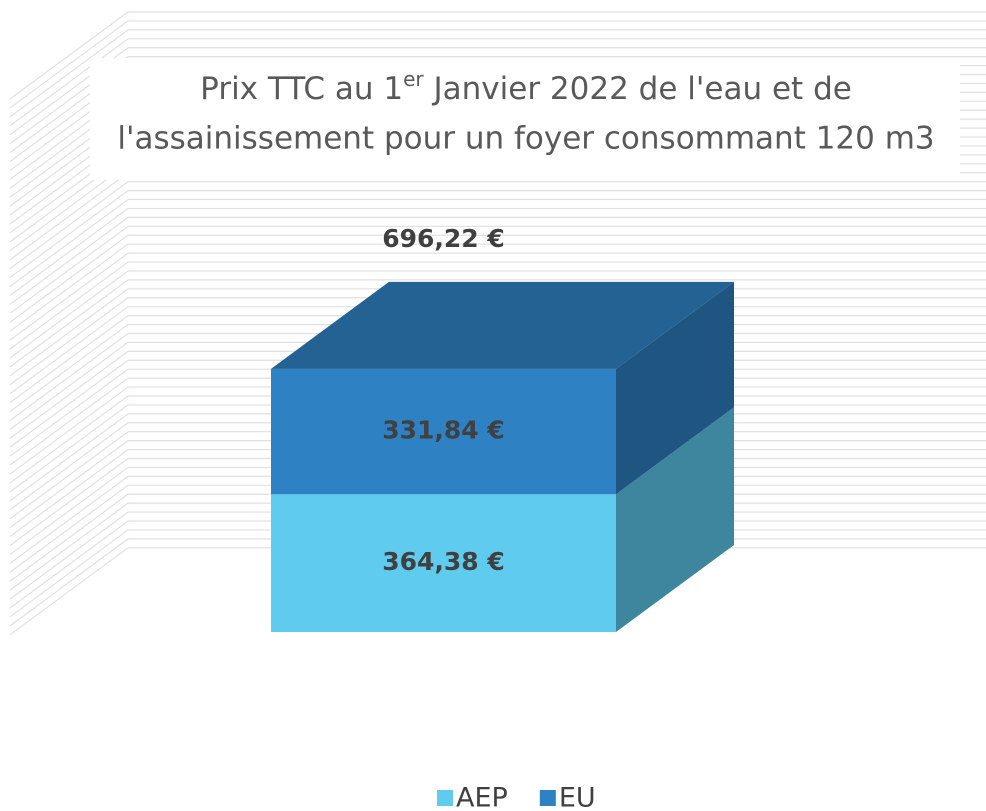 This screenshot has width=986, height=811. What do you see at coordinates (301, 89) in the screenshot?
I see `title-part: Prix TTC au 1` at bounding box center [301, 89].